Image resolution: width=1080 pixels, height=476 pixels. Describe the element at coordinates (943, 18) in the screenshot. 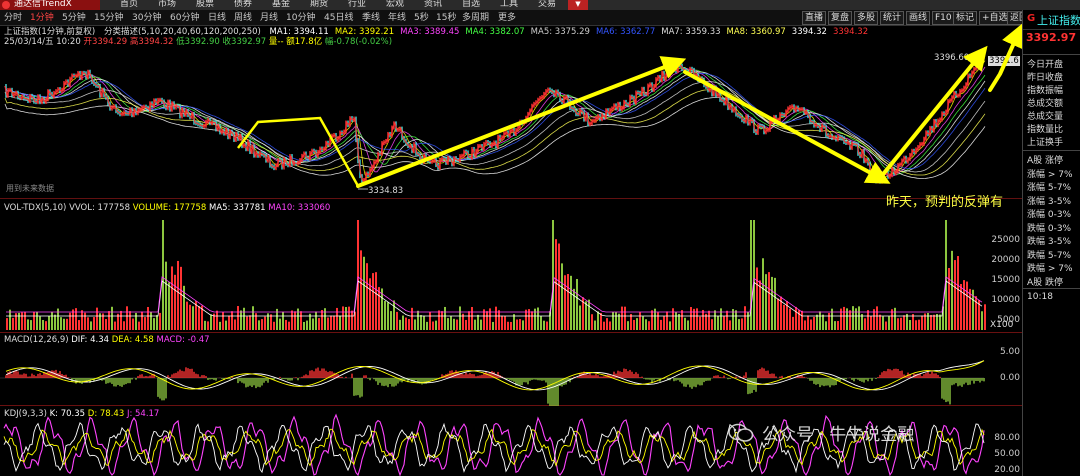

I see `toolbar-button-5: F10` at that location.